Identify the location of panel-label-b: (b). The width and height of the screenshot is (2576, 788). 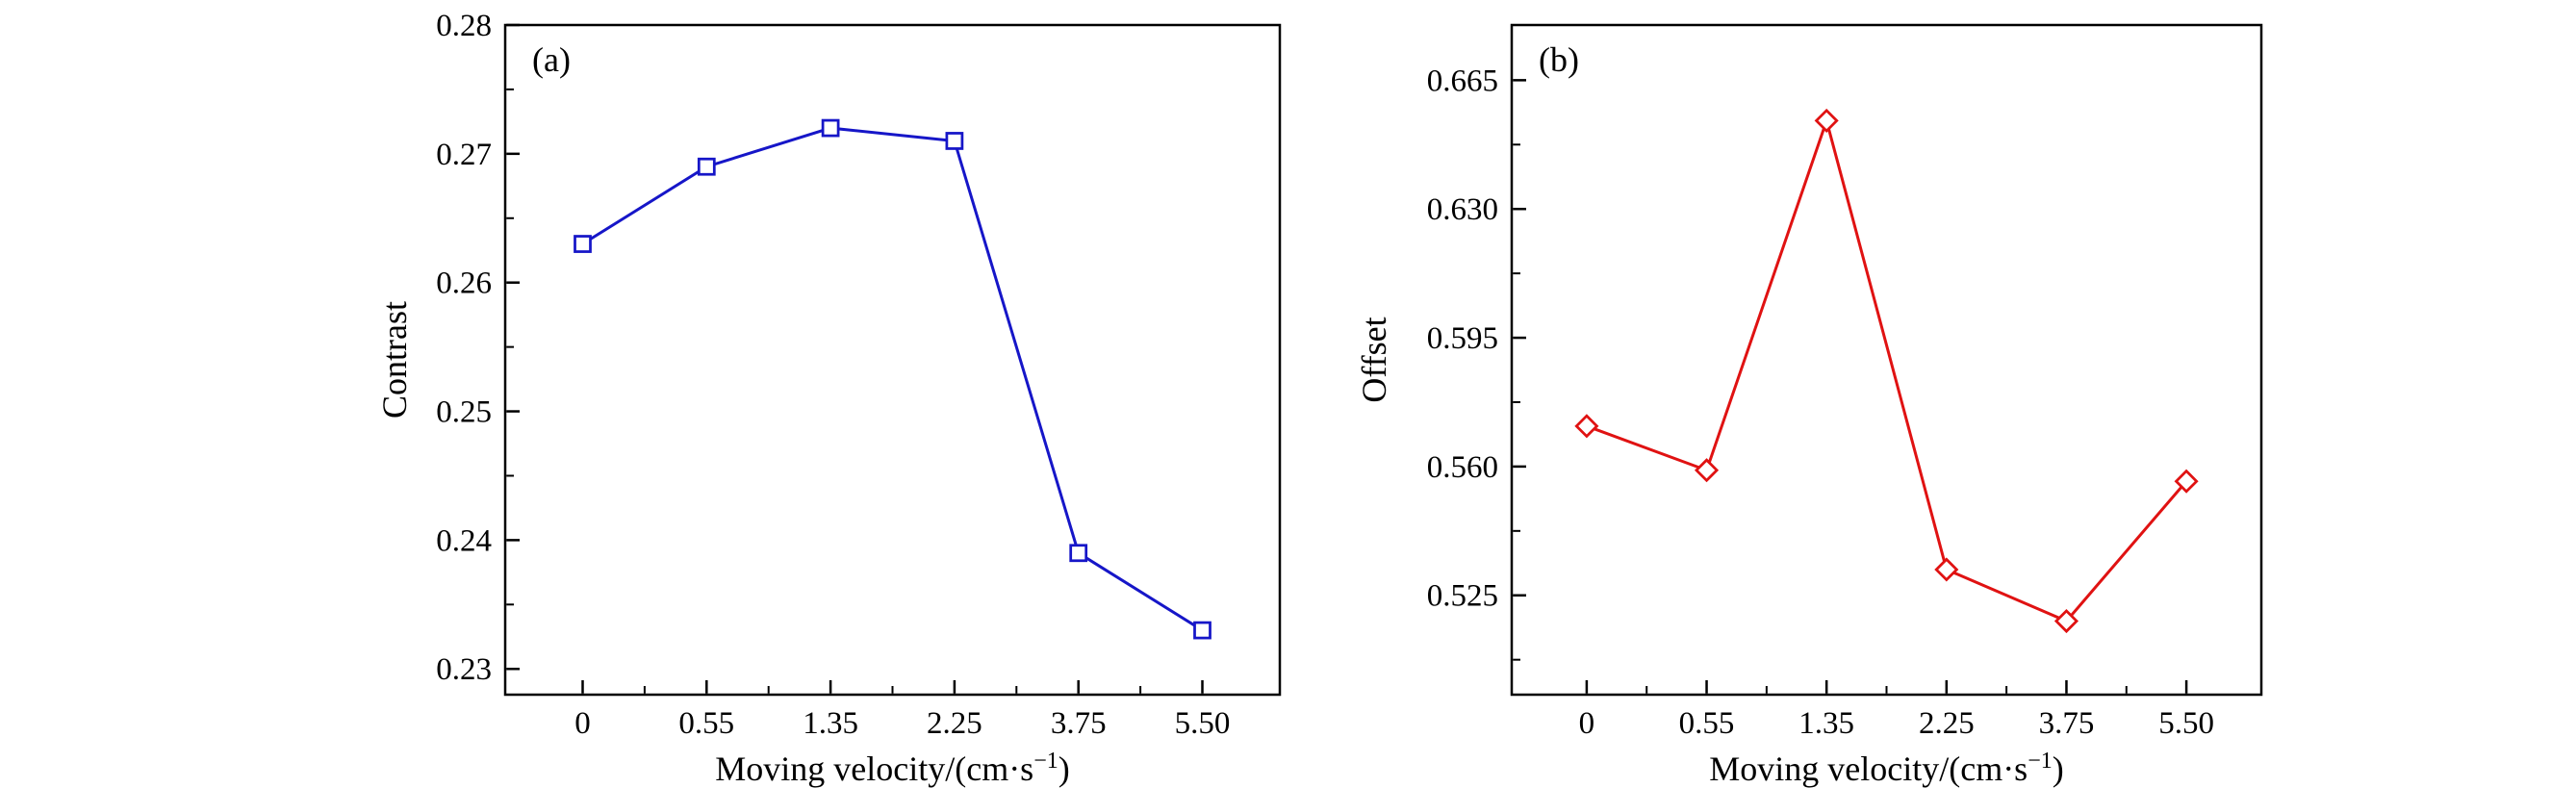
(1559, 60).